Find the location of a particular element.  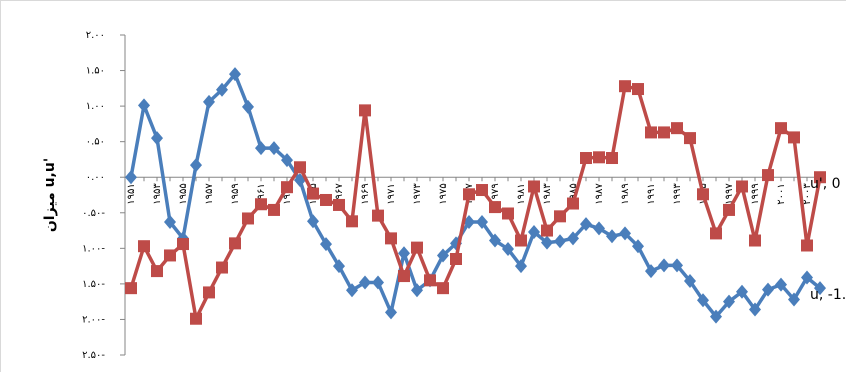

x-tick-label: ۱۹۷۹ is located at coordinates (495, 193).